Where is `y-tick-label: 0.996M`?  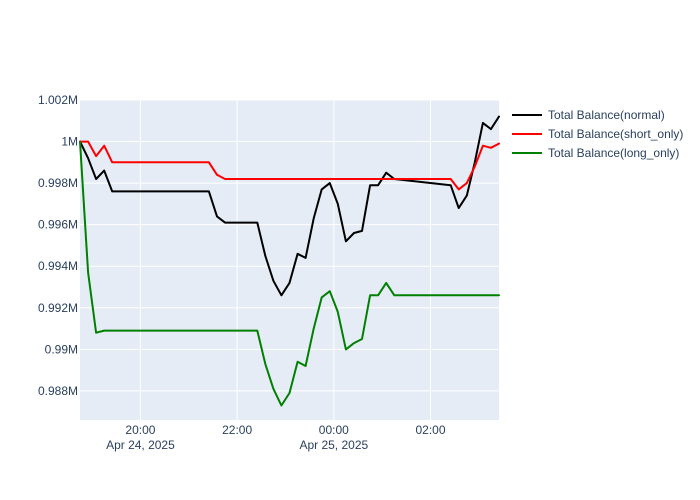
y-tick-label: 0.996M is located at coordinates (58, 225).